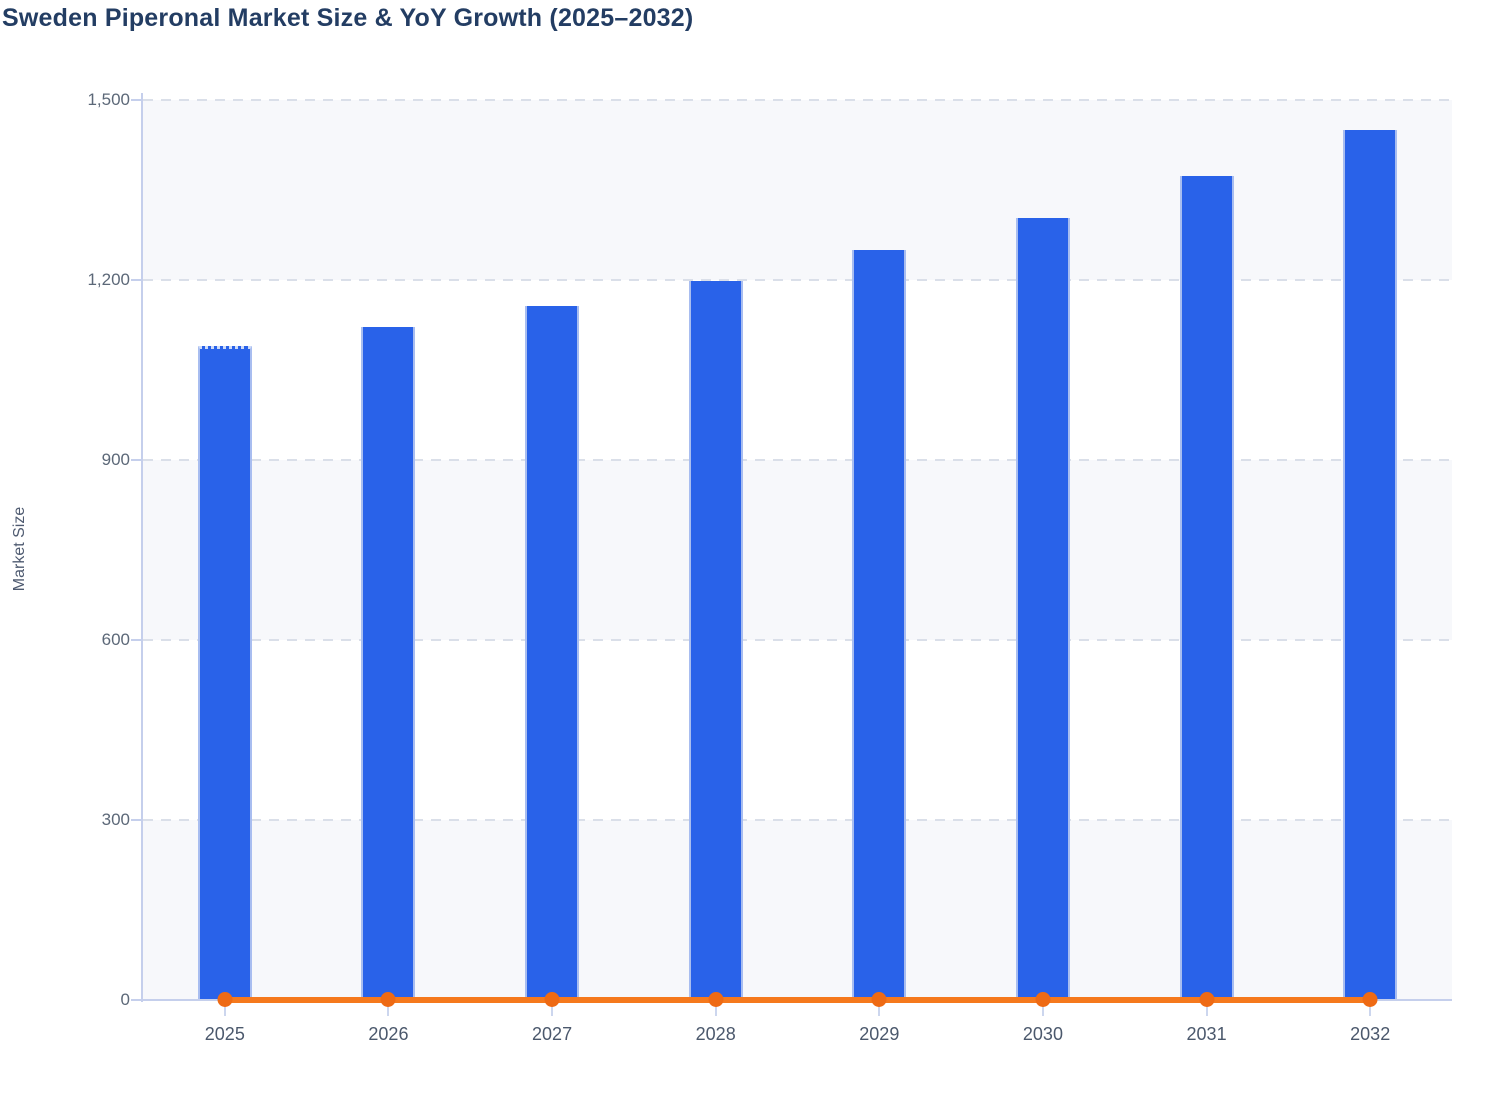 The height and width of the screenshot is (1120, 1508). I want to click on yoy-marker-2030, so click(1043, 999).